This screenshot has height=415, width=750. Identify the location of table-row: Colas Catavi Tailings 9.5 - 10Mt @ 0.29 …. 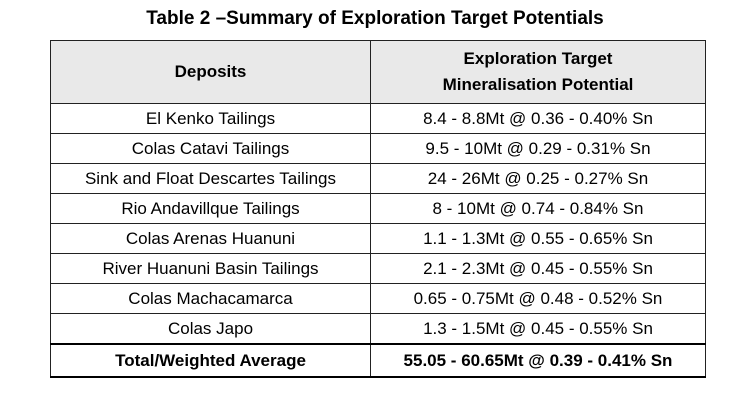
(378, 148).